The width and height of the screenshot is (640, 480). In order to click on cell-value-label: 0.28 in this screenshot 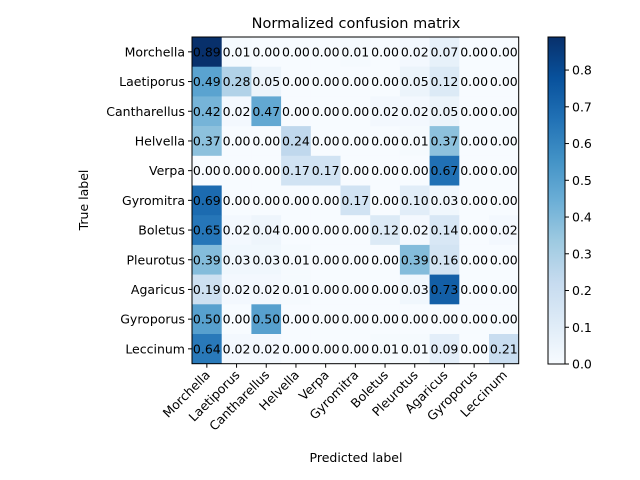, I will do `click(237, 81)`.